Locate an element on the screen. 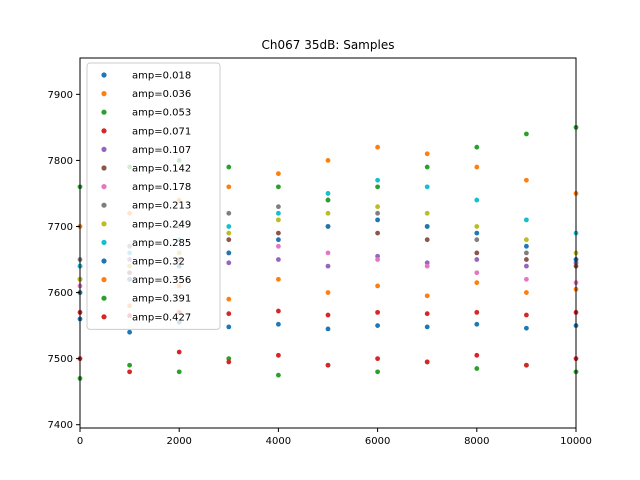 This screenshot has width=640, height=480. x-tick-label: 4000 is located at coordinates (278, 441).